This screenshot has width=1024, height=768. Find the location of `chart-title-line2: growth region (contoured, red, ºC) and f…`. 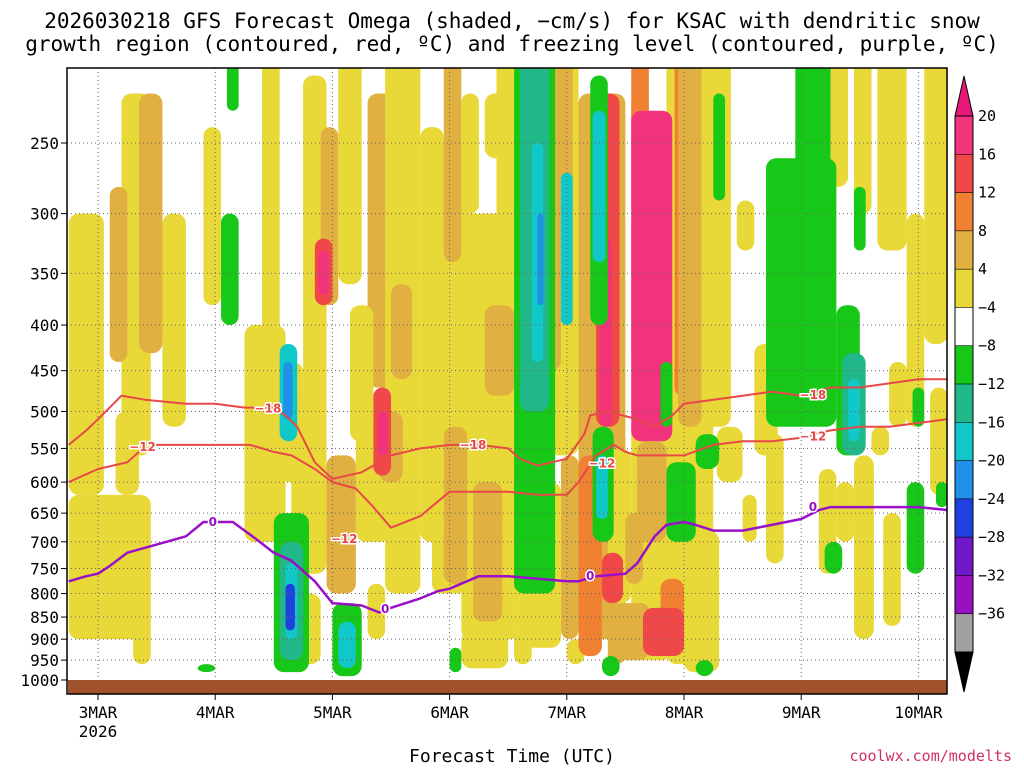

chart-title-line2: growth region (contoured, red, ºC) and f… is located at coordinates (512, 44).